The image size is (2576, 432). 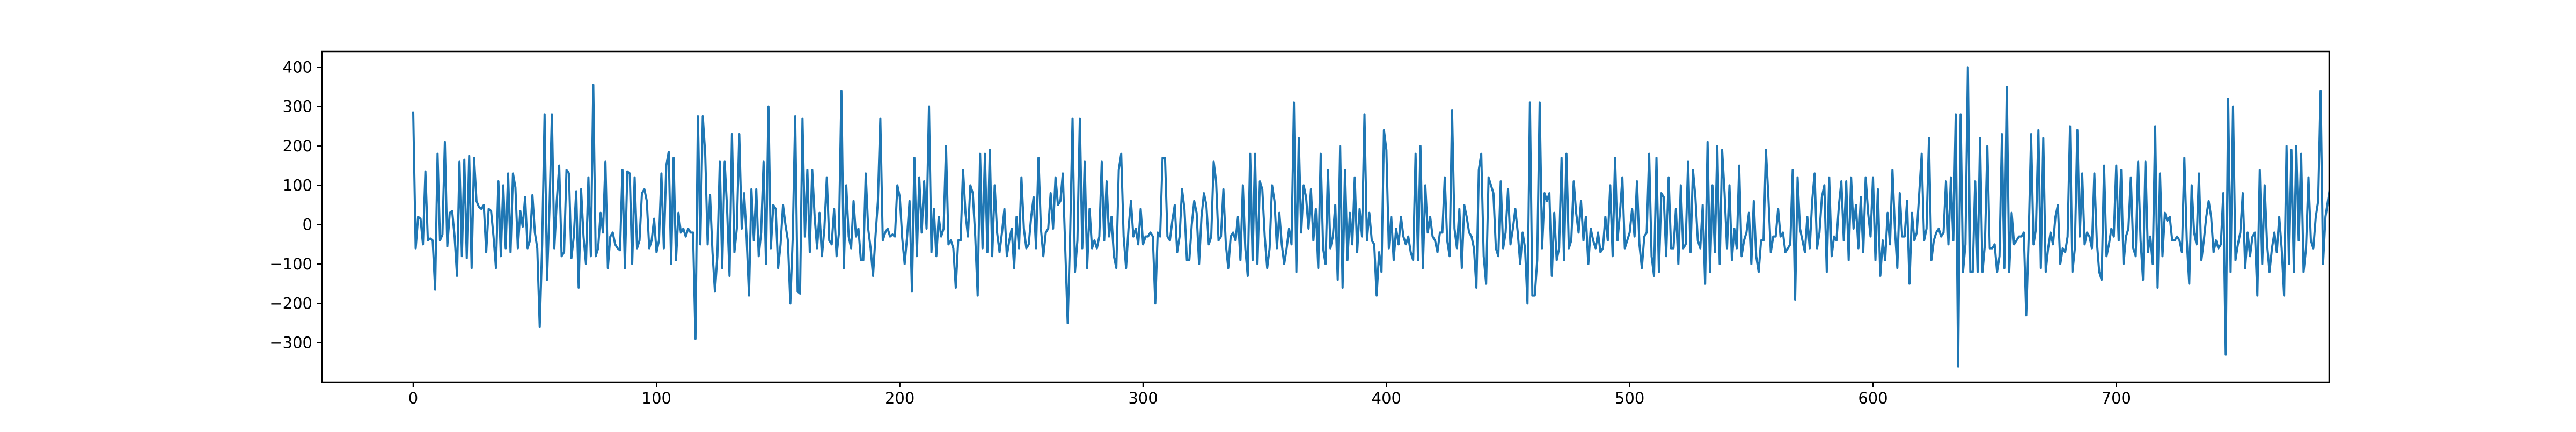 I want to click on x-tick-label: 300, so click(x=1143, y=398).